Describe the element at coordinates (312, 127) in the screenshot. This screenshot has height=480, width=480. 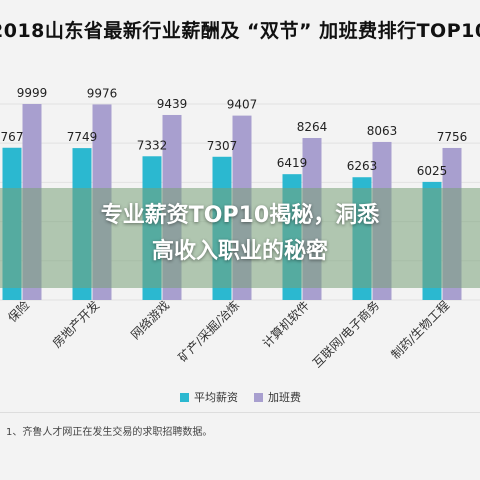
I see `label-overtime: 8264` at that location.